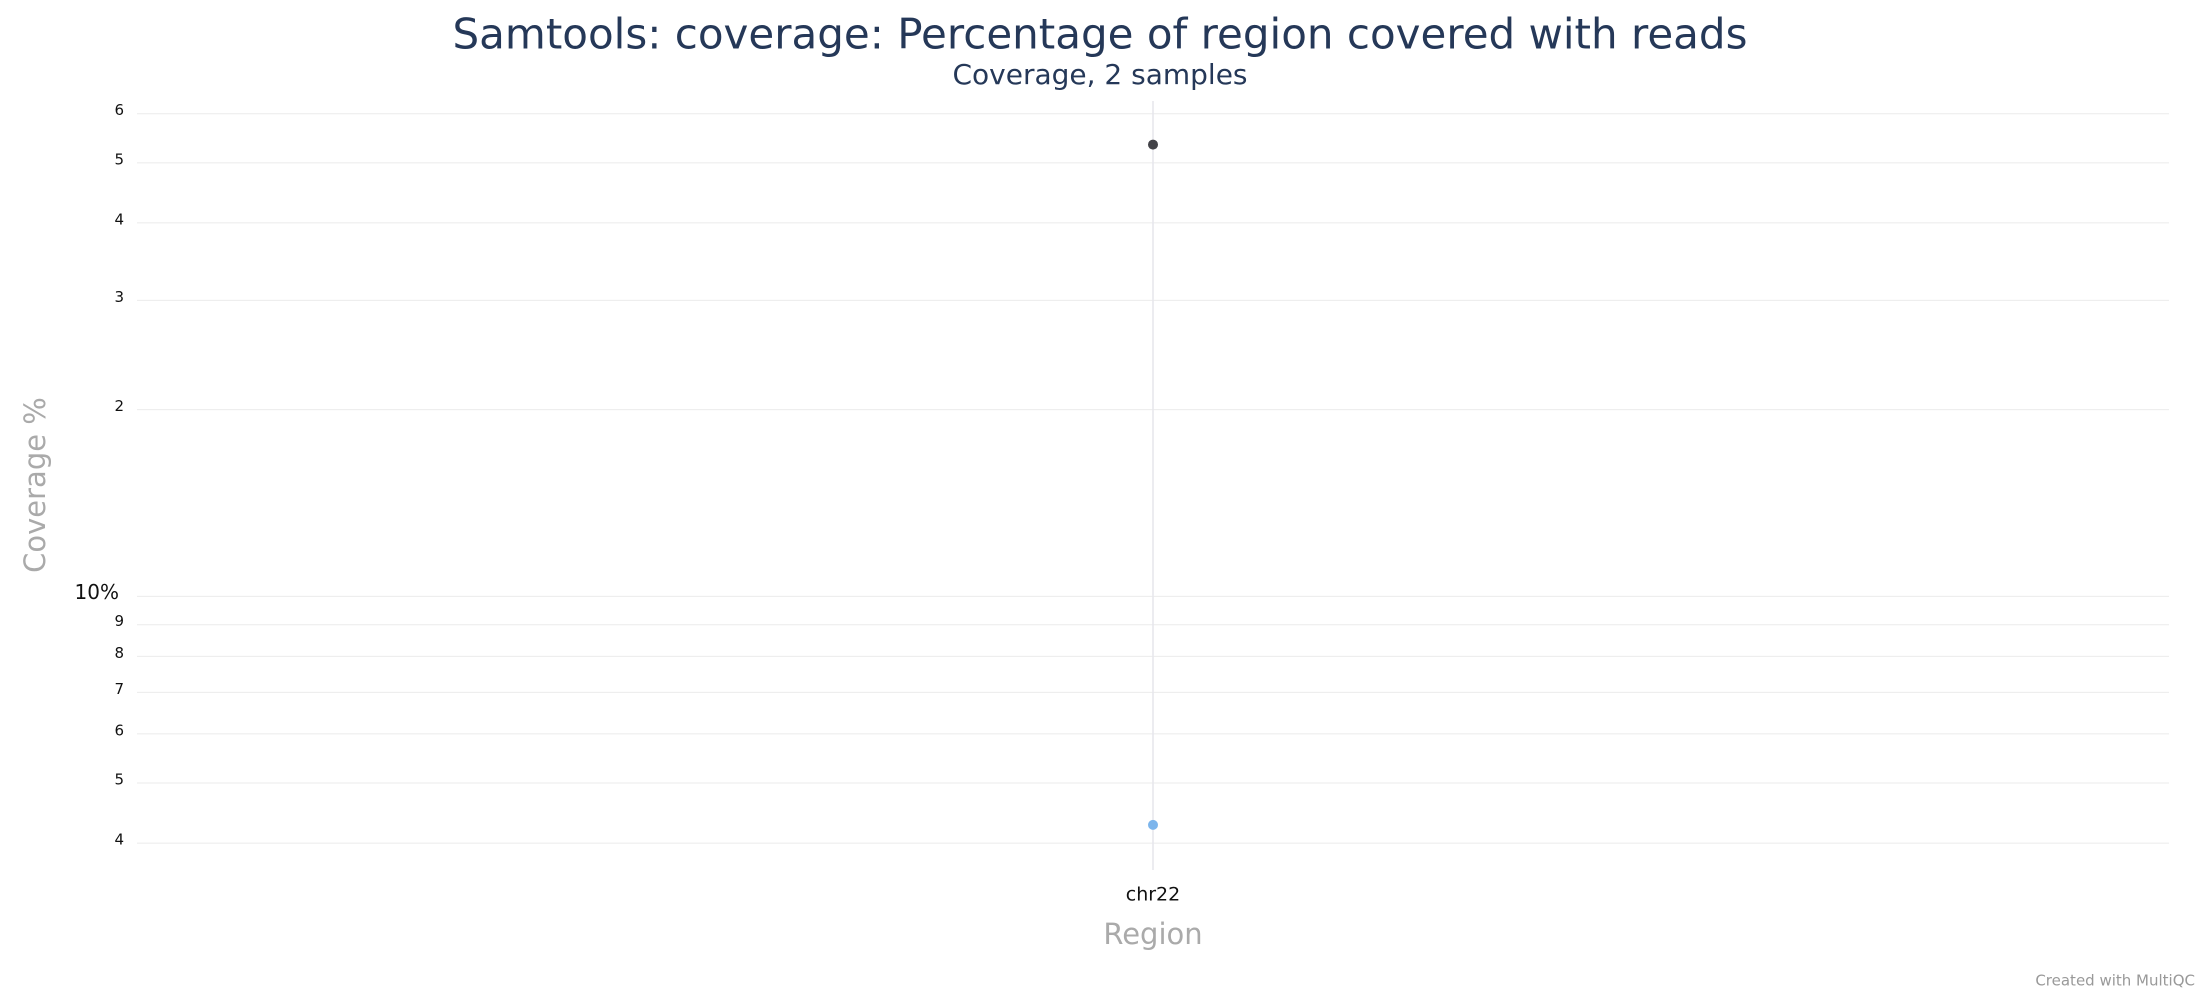 The width and height of the screenshot is (2200, 1000). What do you see at coordinates (119, 297) in the screenshot?
I see `y-tick-label: 3` at bounding box center [119, 297].